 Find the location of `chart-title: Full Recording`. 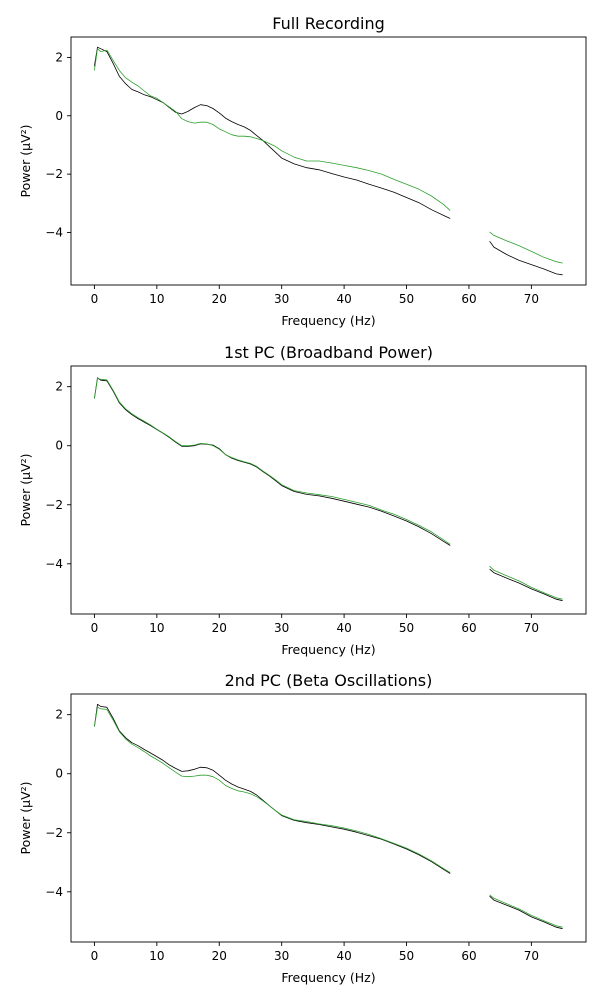

chart-title: Full Recording is located at coordinates (328, 23).